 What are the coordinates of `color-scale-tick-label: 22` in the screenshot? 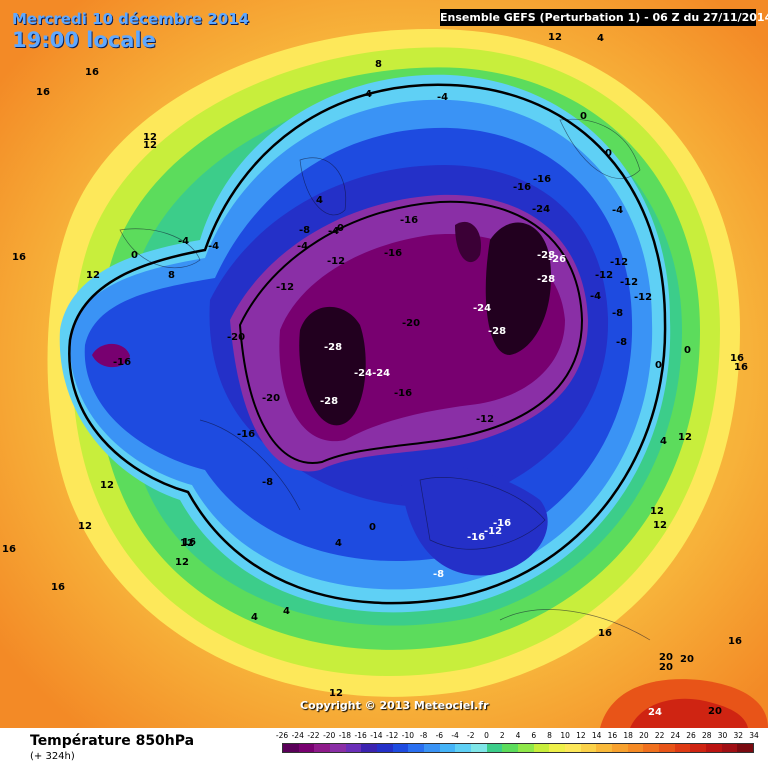 It's located at (659, 735).